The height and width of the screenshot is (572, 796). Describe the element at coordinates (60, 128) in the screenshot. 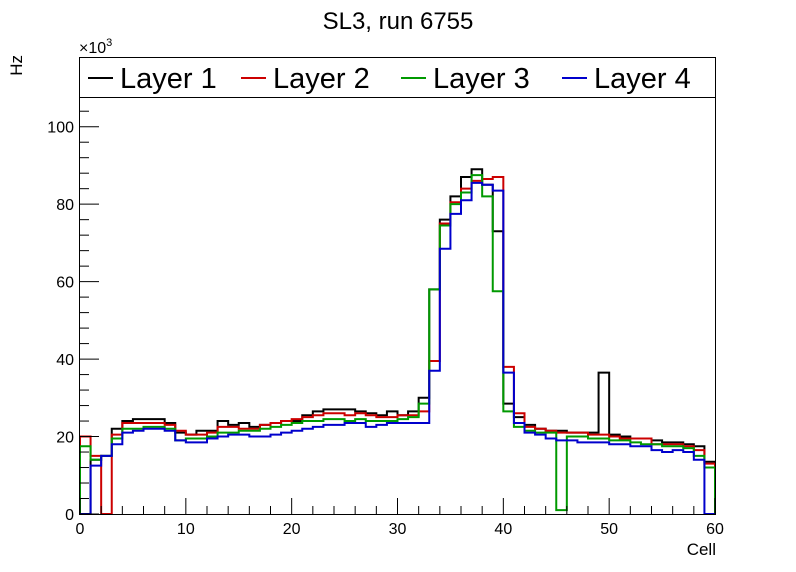

I see `y-tick-label: 100` at that location.